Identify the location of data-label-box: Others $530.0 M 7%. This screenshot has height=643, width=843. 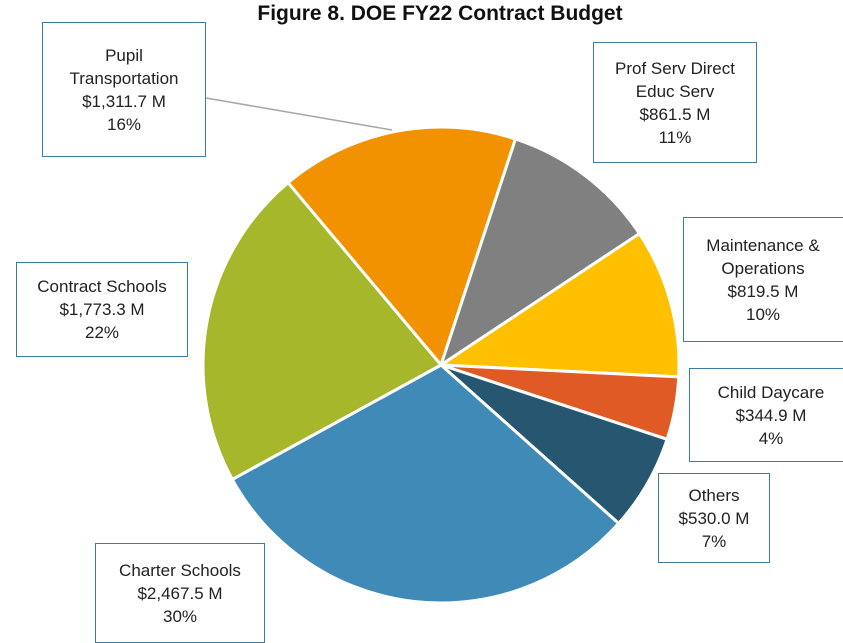
(714, 518).